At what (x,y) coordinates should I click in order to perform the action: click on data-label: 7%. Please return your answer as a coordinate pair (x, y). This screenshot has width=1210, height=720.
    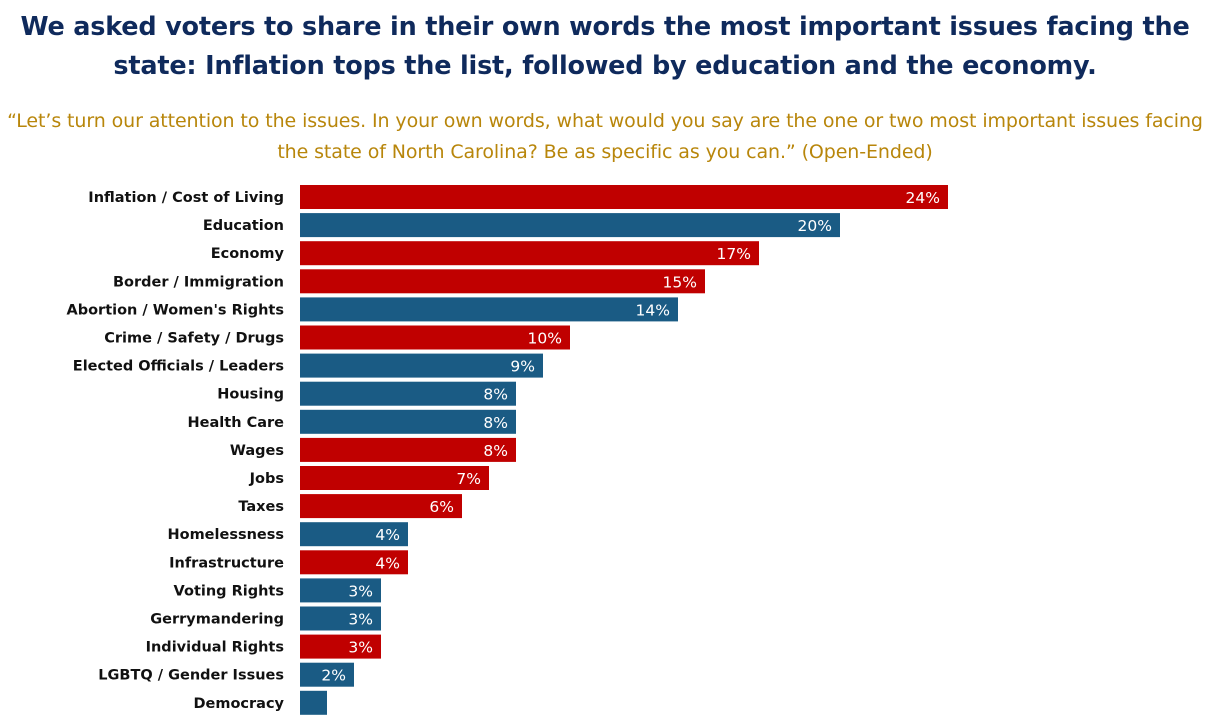
    Looking at the image, I should click on (468, 479).